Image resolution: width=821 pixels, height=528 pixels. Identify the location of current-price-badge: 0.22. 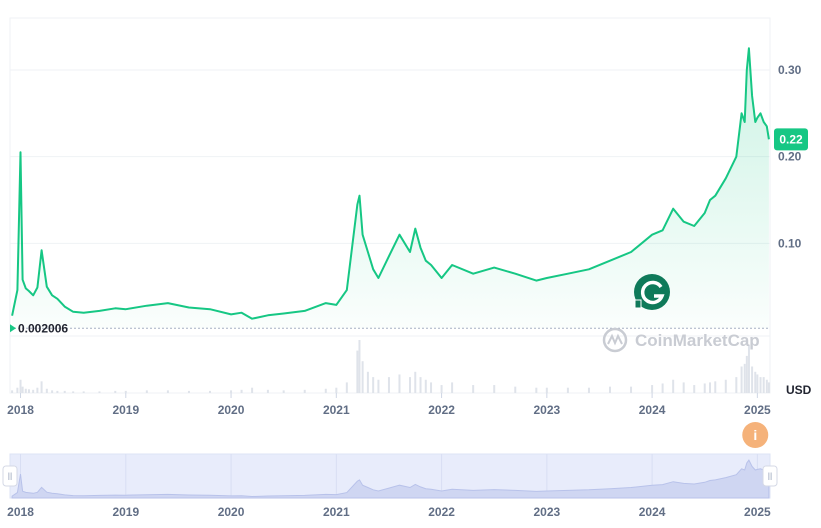
(791, 139).